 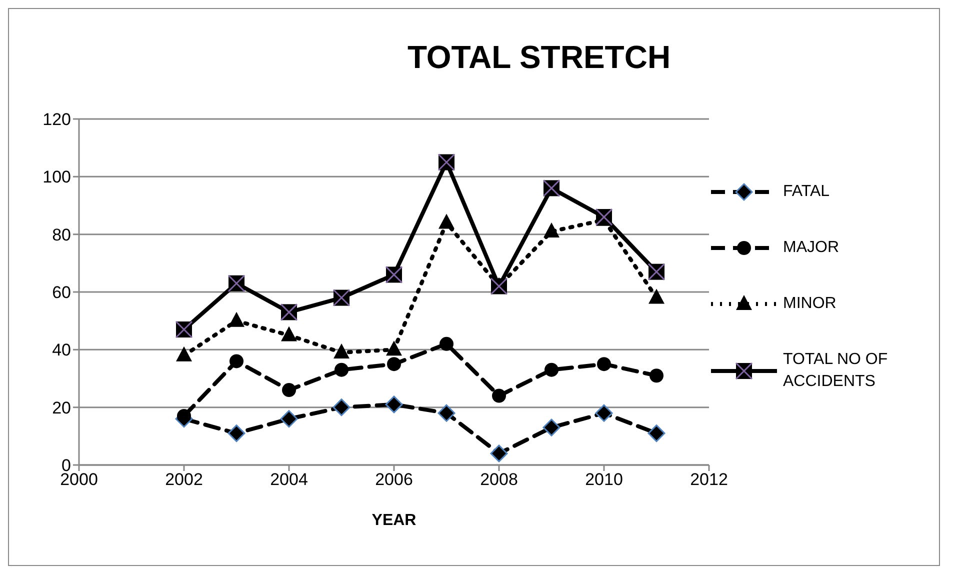 What do you see at coordinates (184, 480) in the screenshot?
I see `x-tick-label: 2002` at bounding box center [184, 480].